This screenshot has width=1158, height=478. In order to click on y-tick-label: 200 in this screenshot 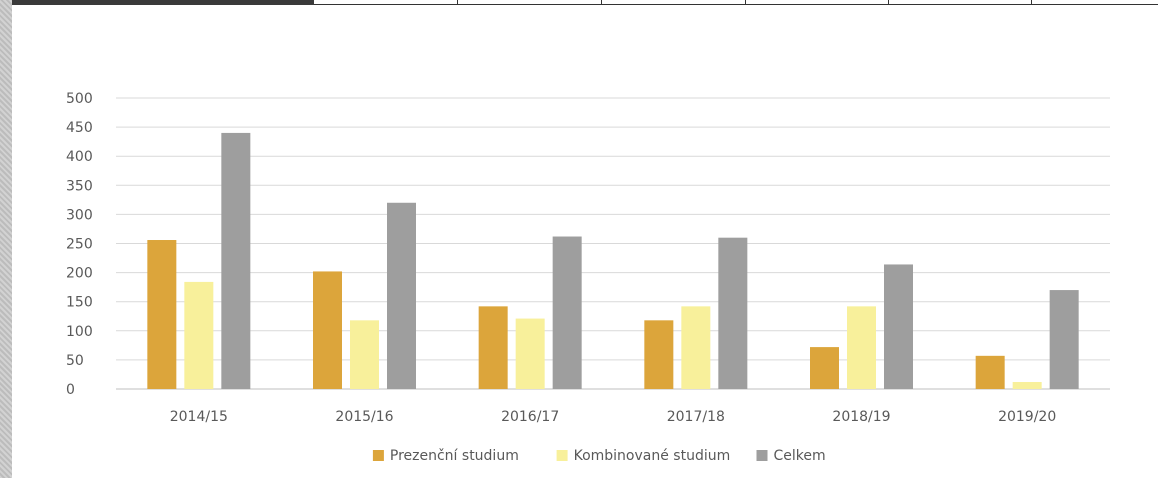, I will do `click(79, 274)`.